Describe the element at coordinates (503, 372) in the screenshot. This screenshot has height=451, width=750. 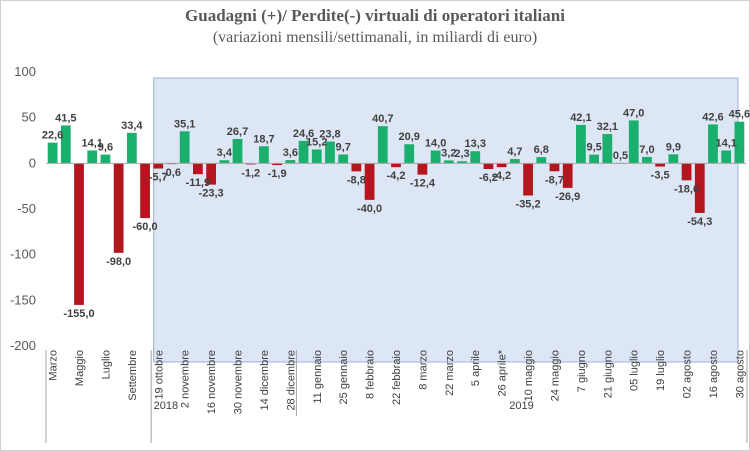
I see `x-tick-label: 26 aprile*` at that location.